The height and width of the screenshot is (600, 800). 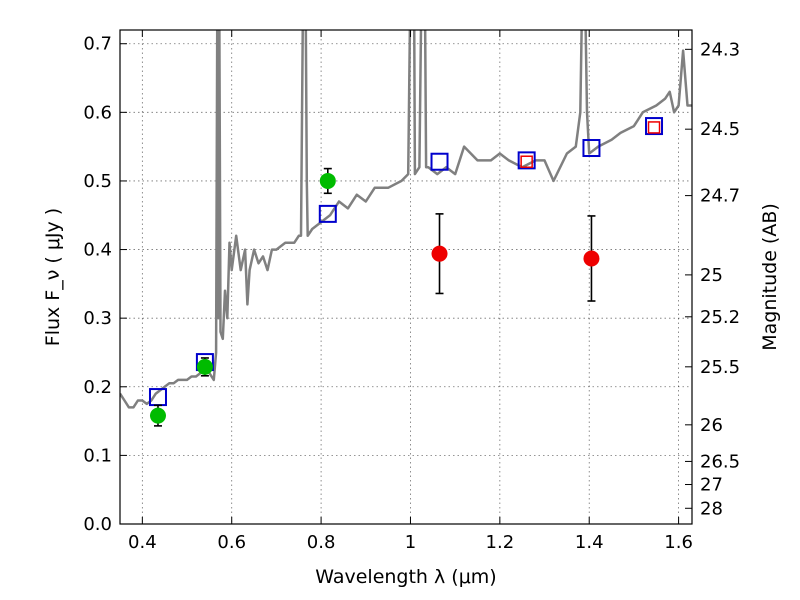 What do you see at coordinates (97, 318) in the screenshot?
I see `y-tick-label: 0.3` at bounding box center [97, 318].